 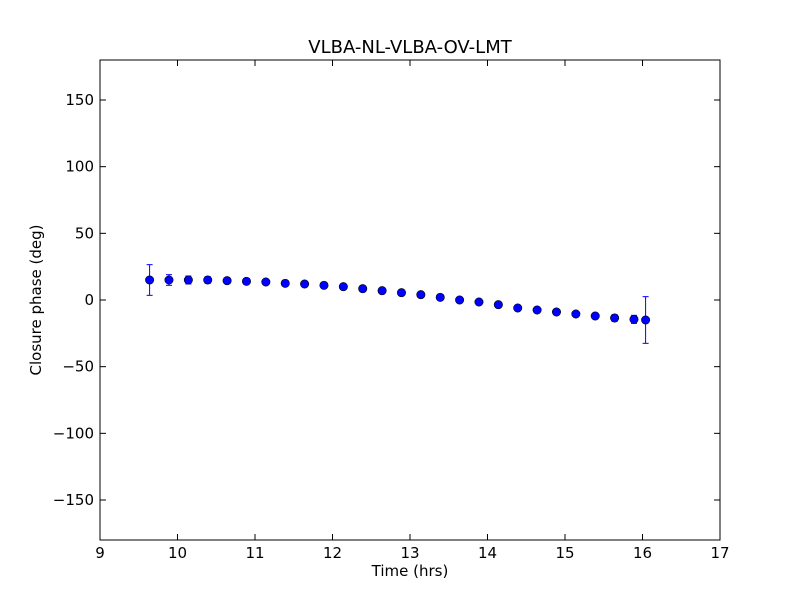 What do you see at coordinates (79, 100) in the screenshot?
I see `y-tick-label: 150` at bounding box center [79, 100].